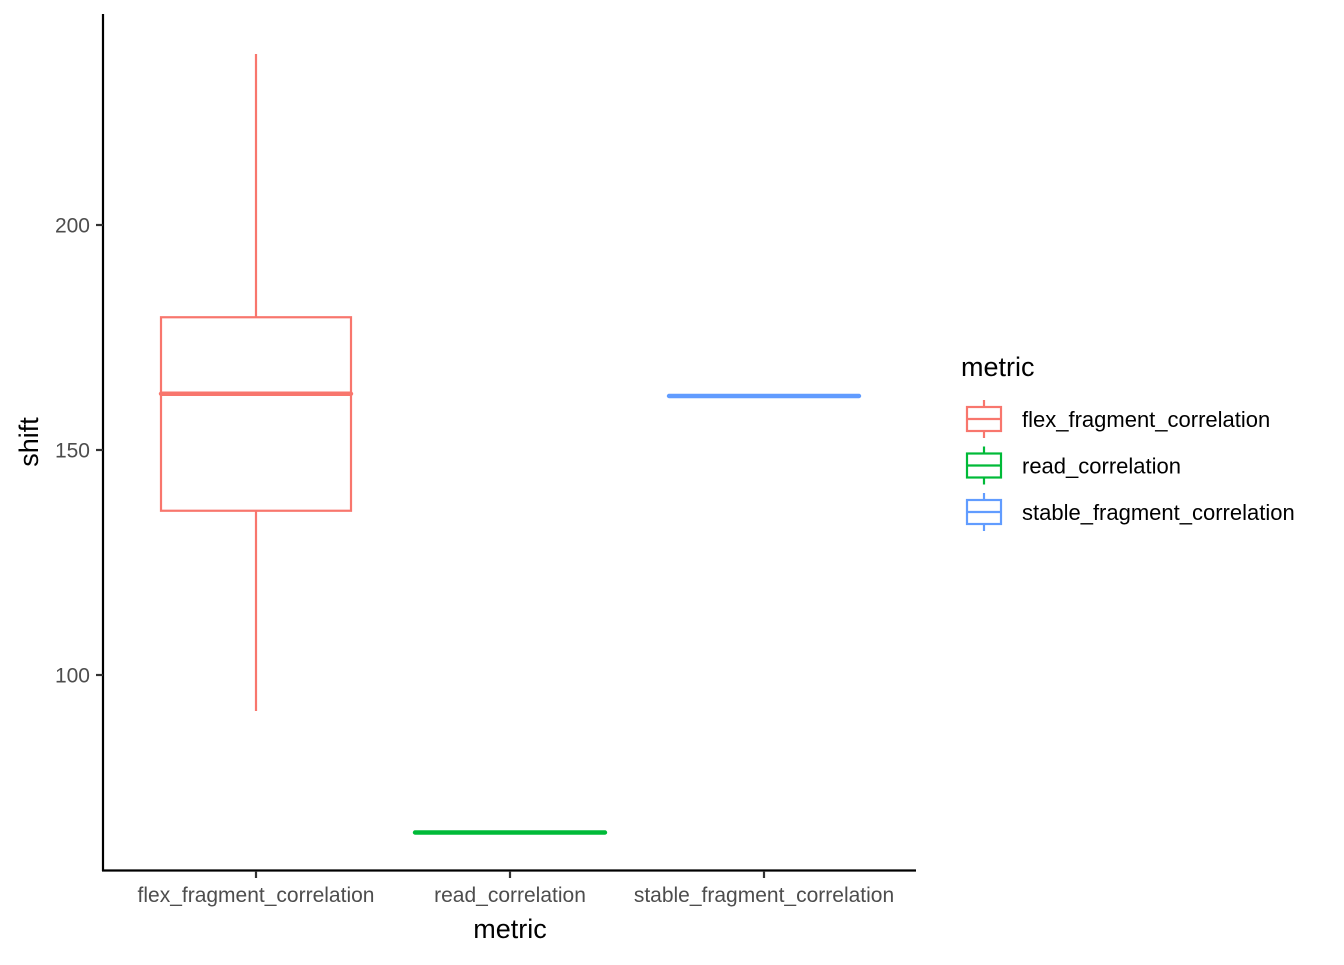 This screenshot has height=965, width=1344. Describe the element at coordinates (256, 895) in the screenshot. I see `x-tick-label: flex_fragment_correlation` at that location.